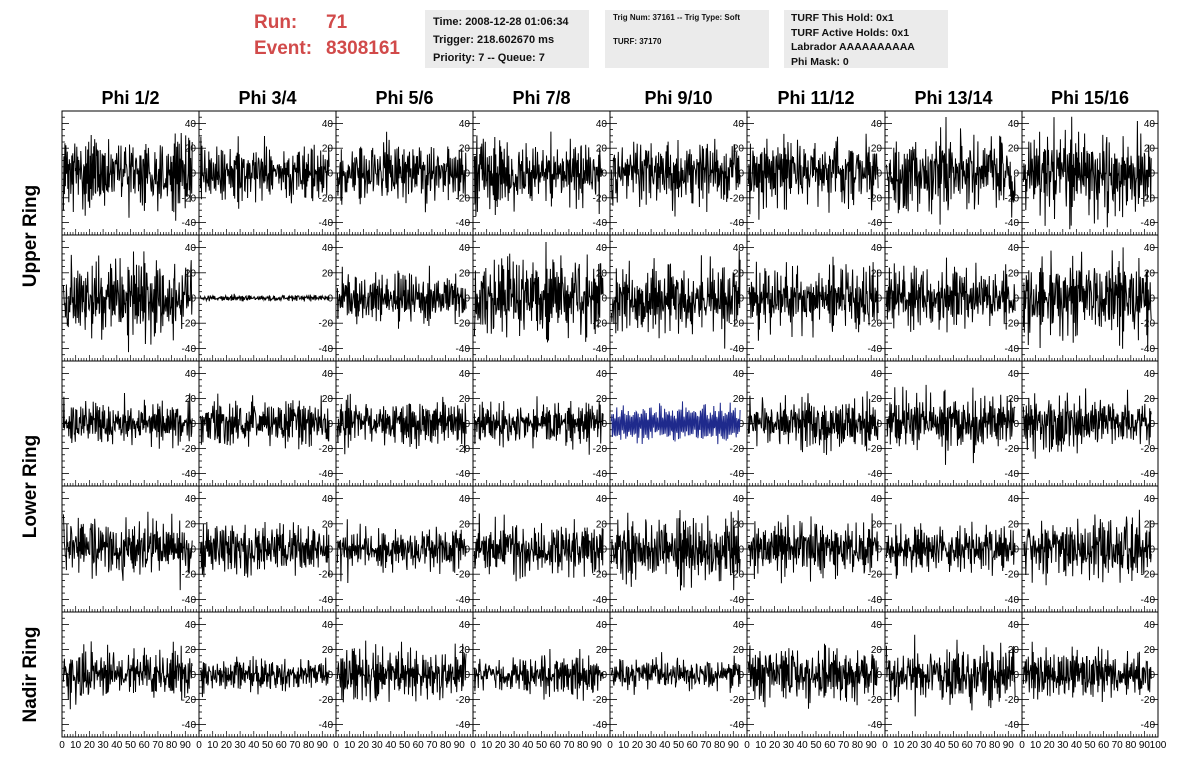 The image size is (1196, 772). What do you see at coordinates (678, 98) in the screenshot?
I see `column-title: Phi 9/10` at bounding box center [678, 98].